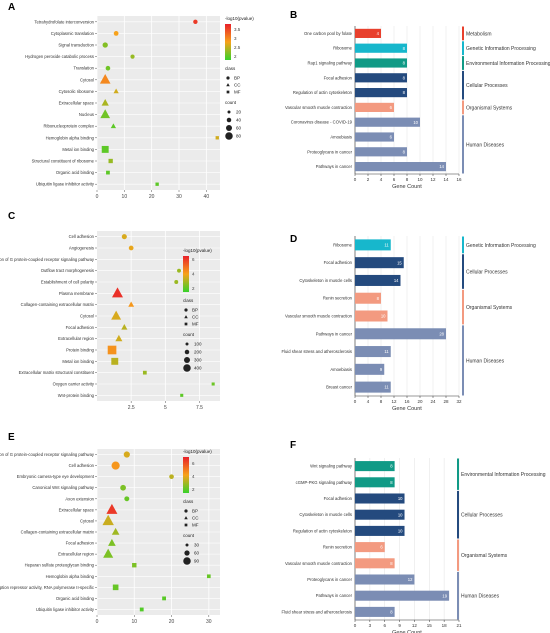 This screenshot has width=550, height=633. Describe the element at coordinates (80, 350) in the screenshot. I see `term-label: Protein binding` at that location.